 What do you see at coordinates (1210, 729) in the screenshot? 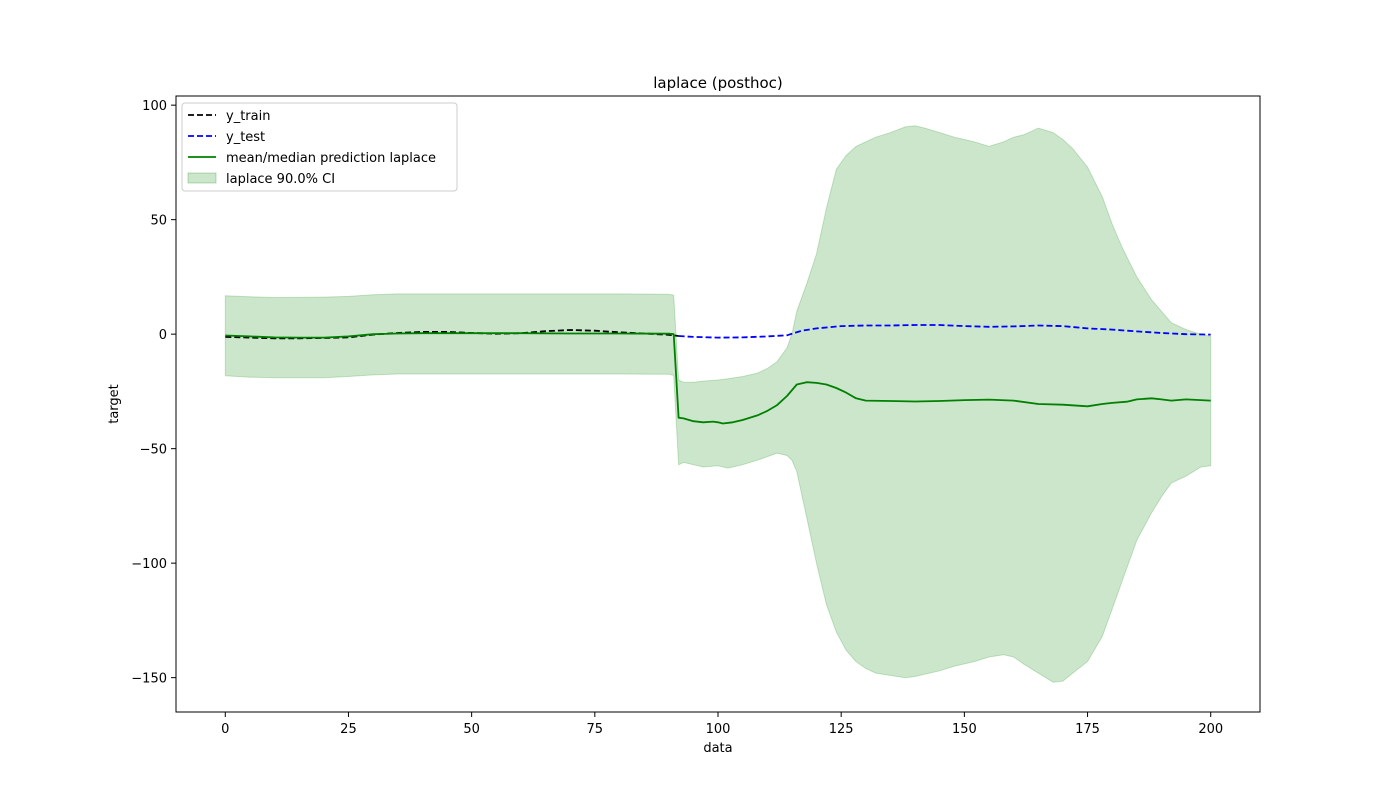
I see `x-tick-label: 200` at bounding box center [1210, 729].